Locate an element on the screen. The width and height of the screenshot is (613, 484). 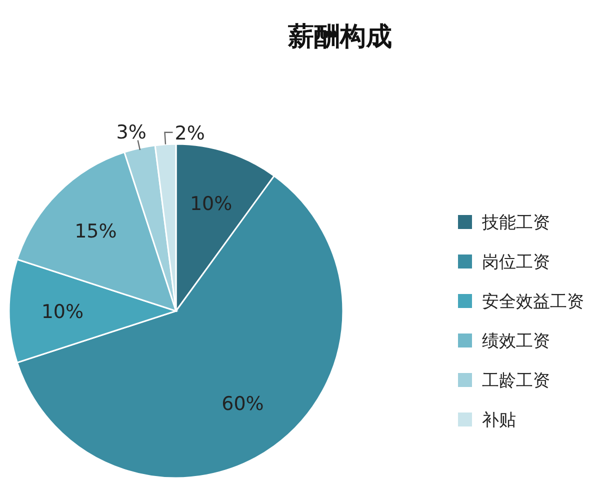
data-label: 3% is located at coordinates (131, 132).